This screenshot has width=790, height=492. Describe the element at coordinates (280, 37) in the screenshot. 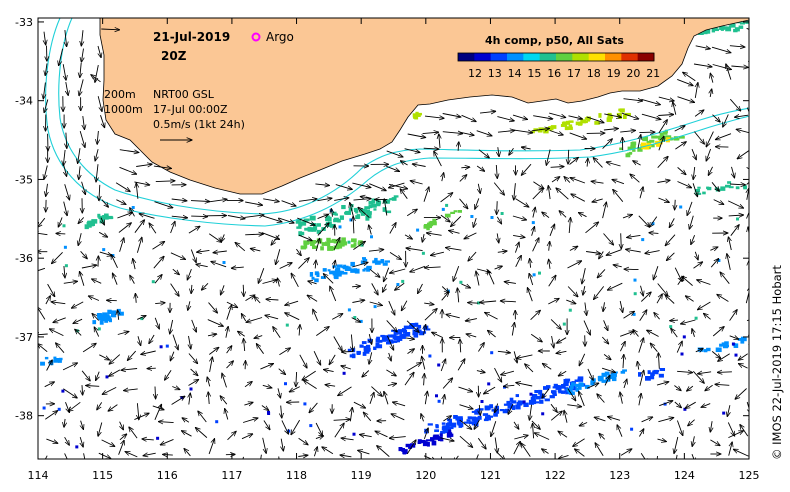

I see `argo-label: Argo` at that location.